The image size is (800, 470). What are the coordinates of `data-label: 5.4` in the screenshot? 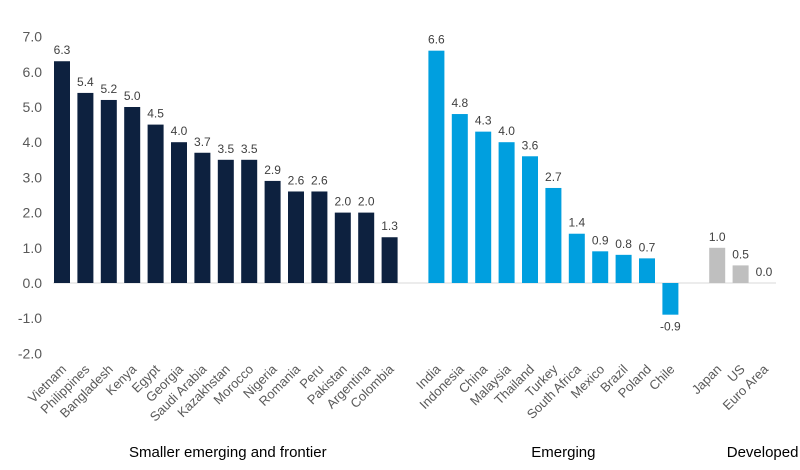 It's located at (85, 82).